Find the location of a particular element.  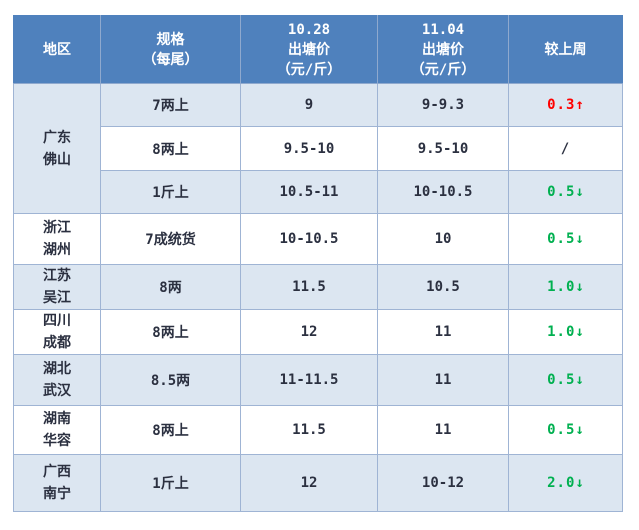

table-row: 广西 南宁 1斤上 12 10-12 2.0↓ is located at coordinates (318, 483).